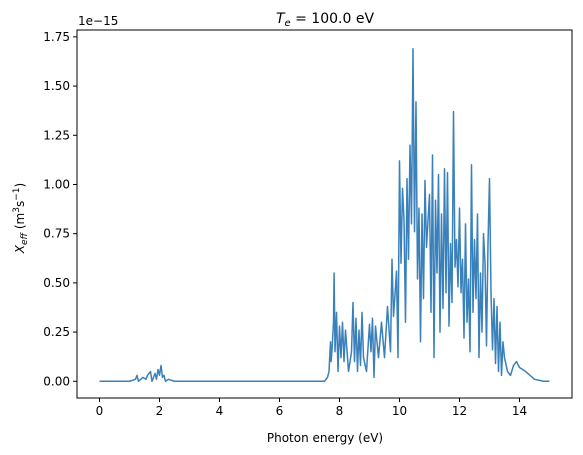  What do you see at coordinates (56, 381) in the screenshot?
I see `y-tick-label: 0.00` at bounding box center [56, 381].